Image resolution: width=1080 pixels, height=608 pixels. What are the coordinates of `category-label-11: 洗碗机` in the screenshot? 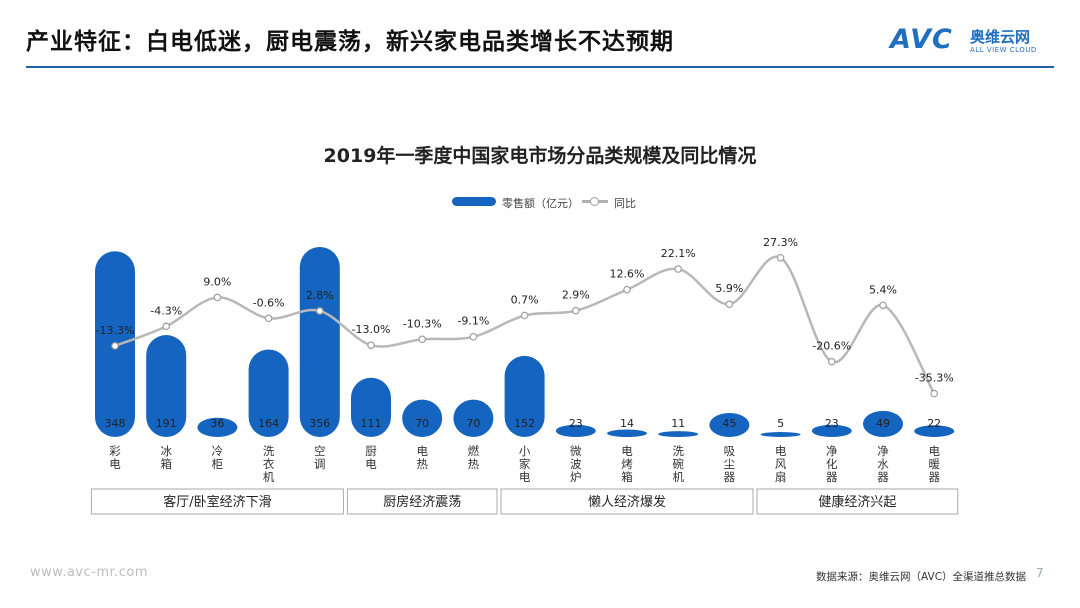 It's located at (678, 464).